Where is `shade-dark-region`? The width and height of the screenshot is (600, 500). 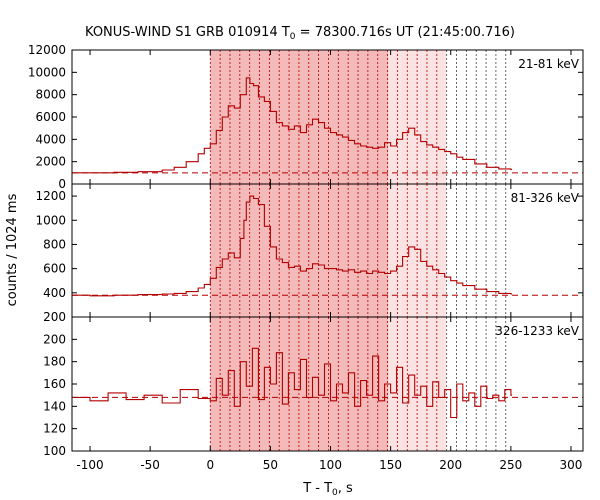 shade-dark-region is located at coordinates (299, 117).